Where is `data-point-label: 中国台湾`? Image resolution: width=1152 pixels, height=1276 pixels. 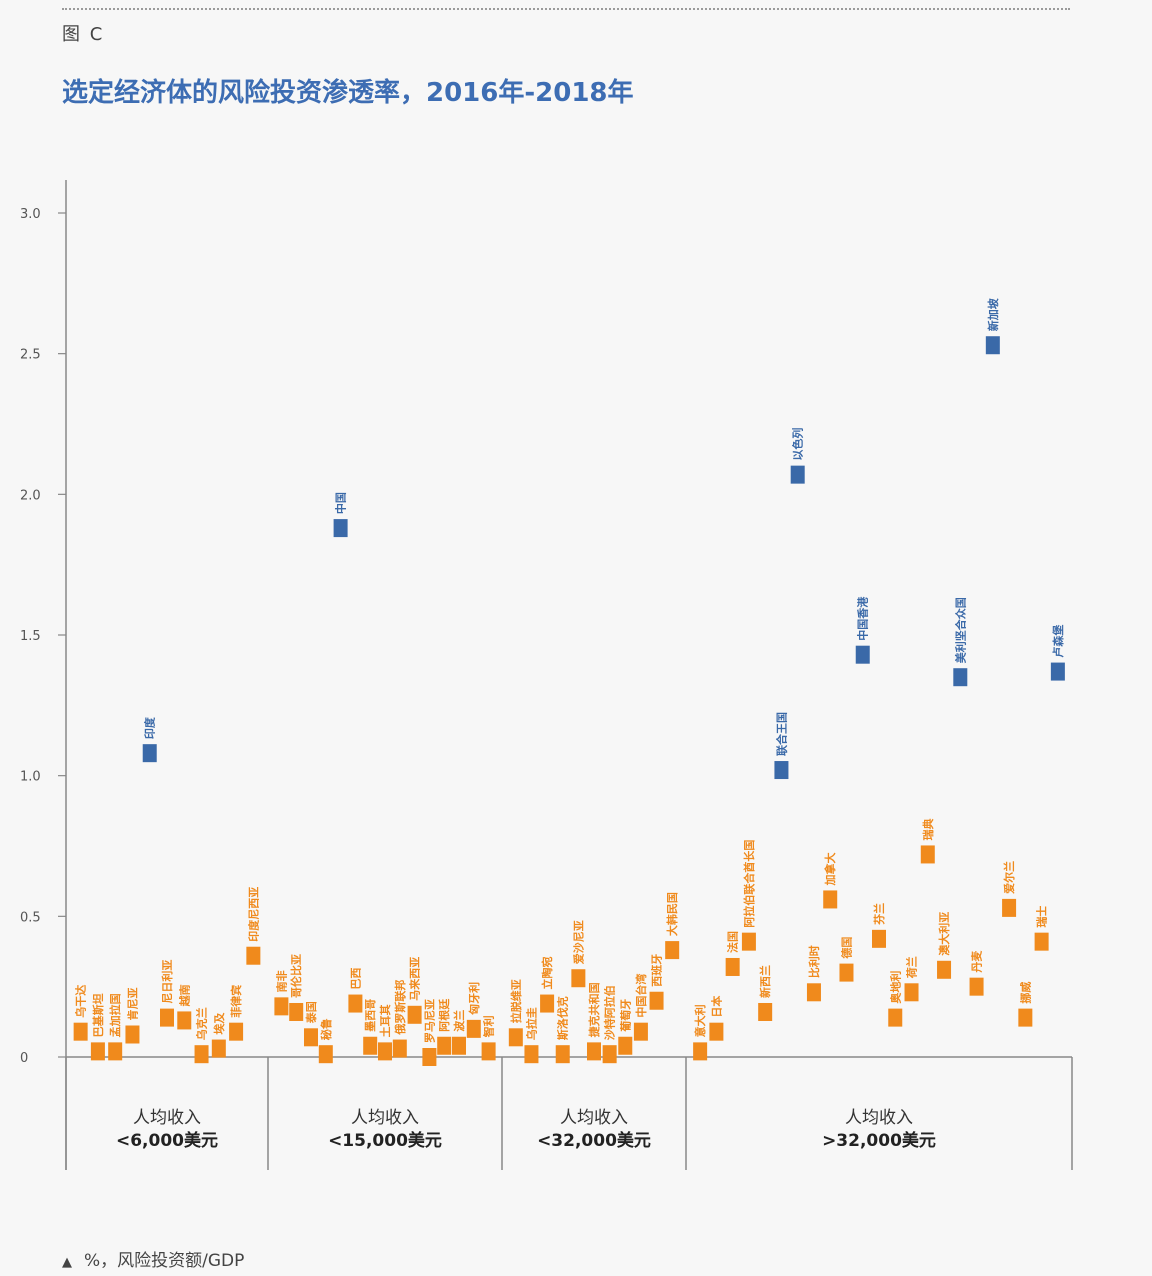
data-point-label: 中国台湾 is located at coordinates (641, 996).